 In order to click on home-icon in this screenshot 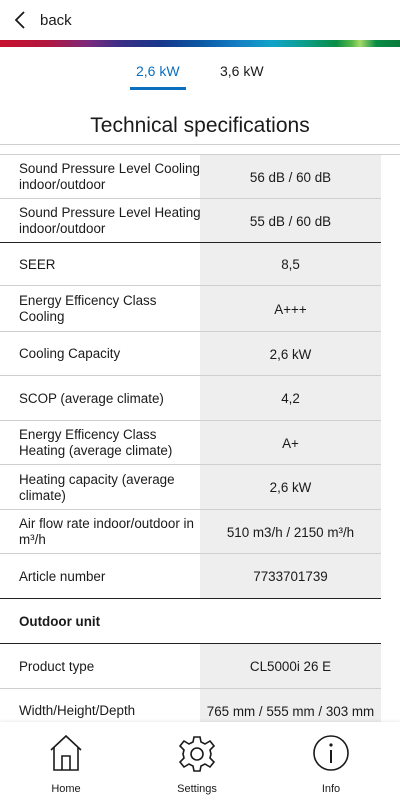, I will do `click(66, 752)`.